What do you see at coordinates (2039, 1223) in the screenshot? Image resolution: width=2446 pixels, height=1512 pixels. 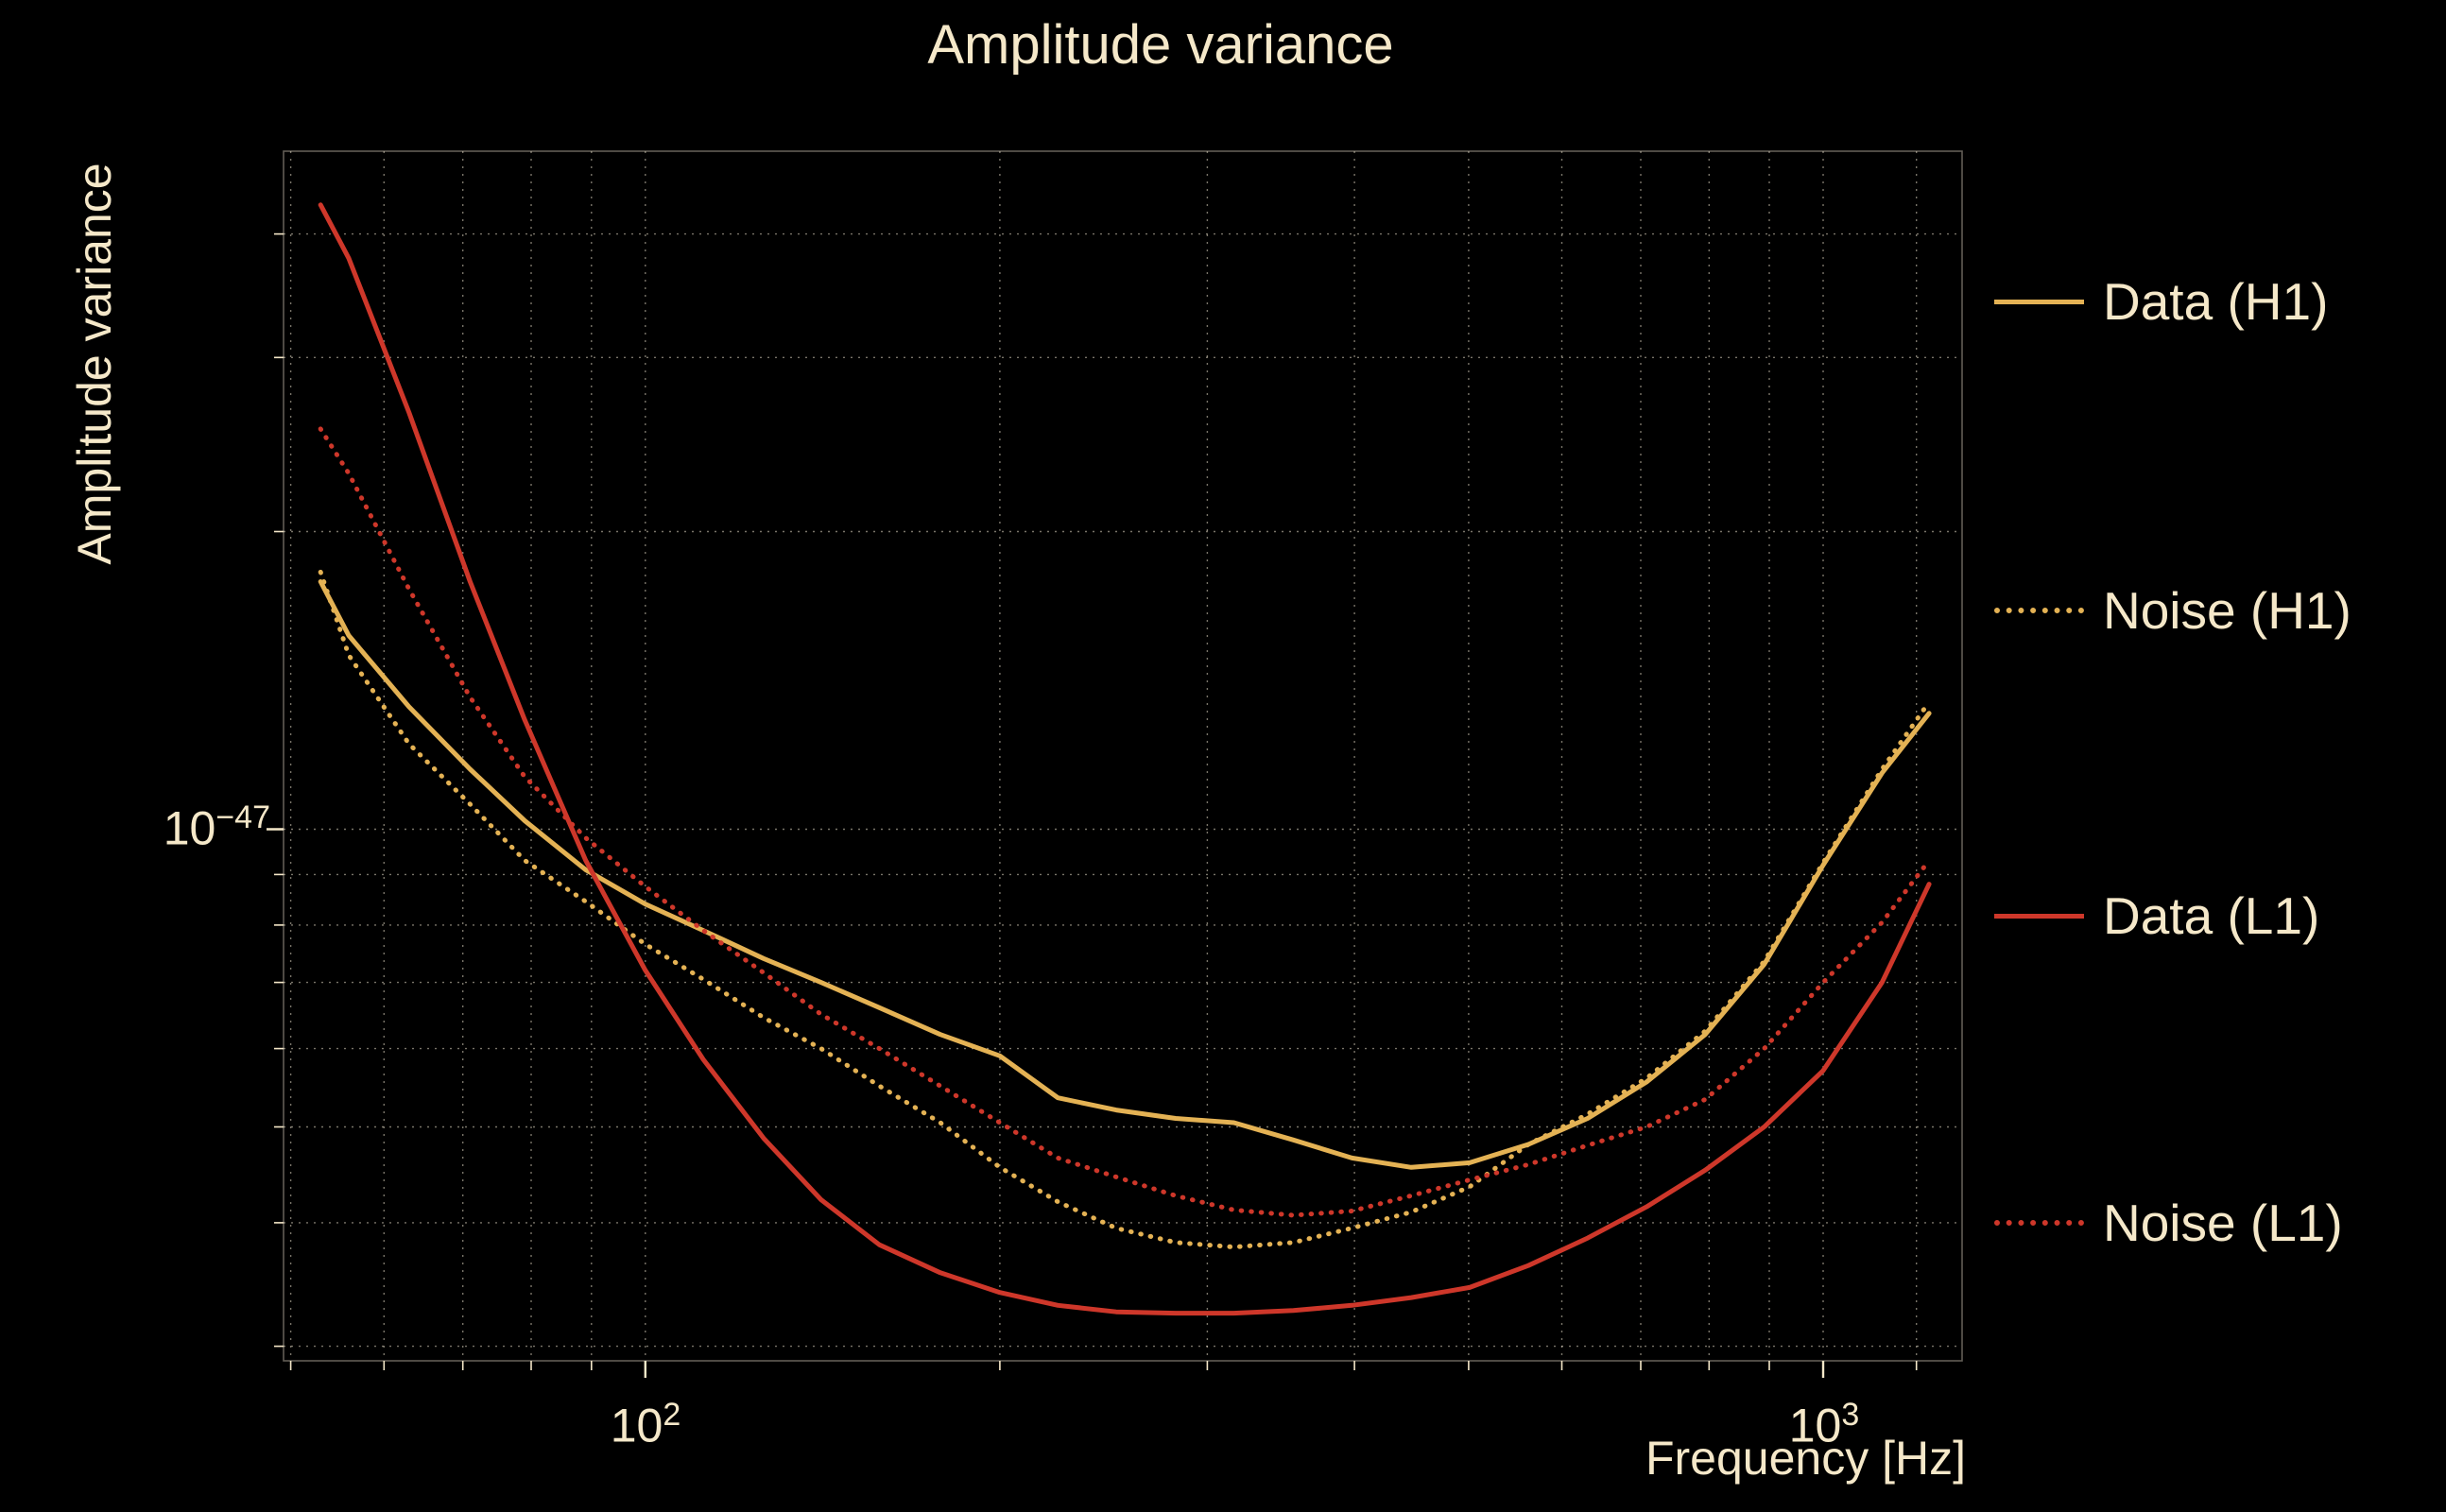 I see `legend-sample-noise-l1` at bounding box center [2039, 1223].